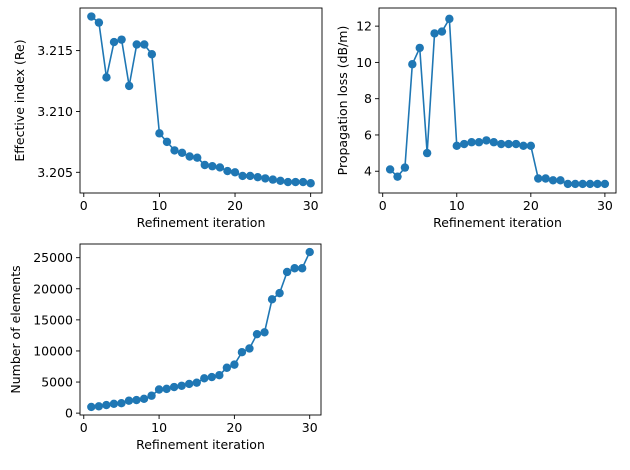 The image size is (630, 470). I want to click on y-tick-label: 3.215, so click(55, 50).